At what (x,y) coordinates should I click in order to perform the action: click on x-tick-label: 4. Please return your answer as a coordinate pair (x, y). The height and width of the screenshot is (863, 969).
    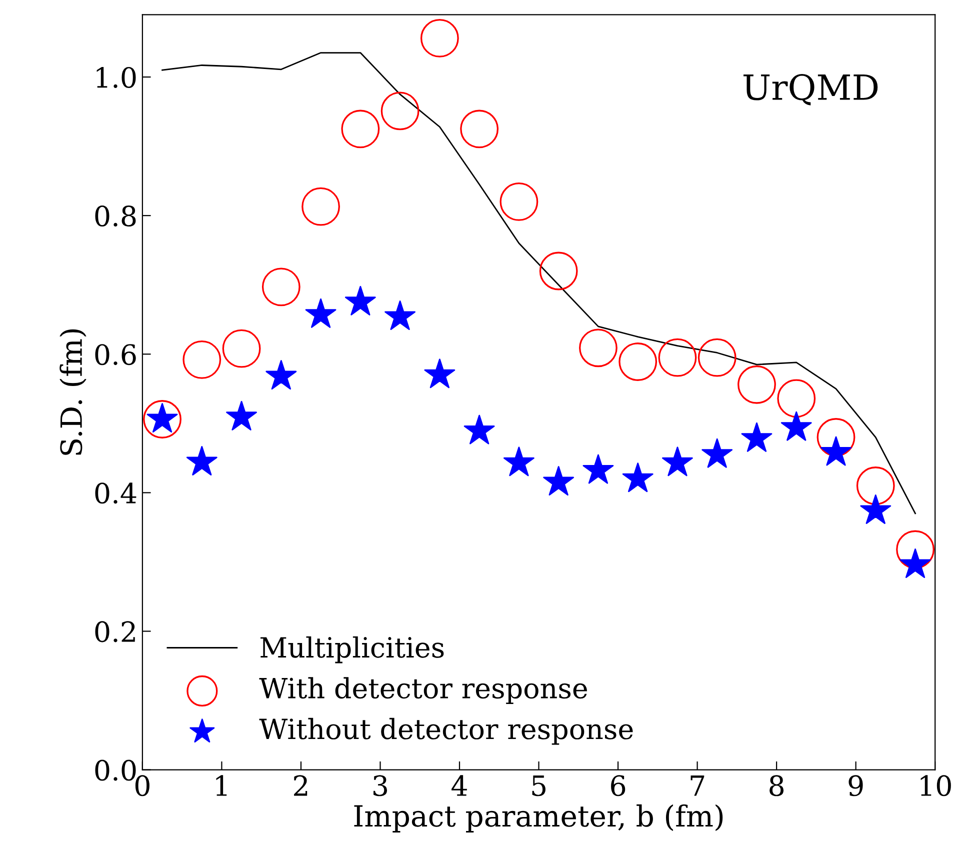
    Looking at the image, I should click on (459, 785).